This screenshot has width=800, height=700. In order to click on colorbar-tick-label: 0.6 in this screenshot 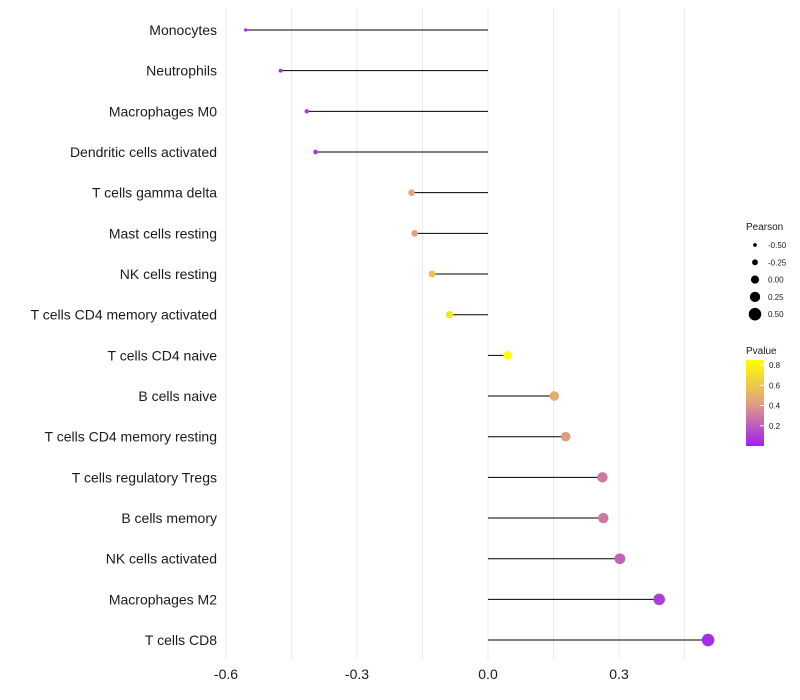, I will do `click(775, 385)`.